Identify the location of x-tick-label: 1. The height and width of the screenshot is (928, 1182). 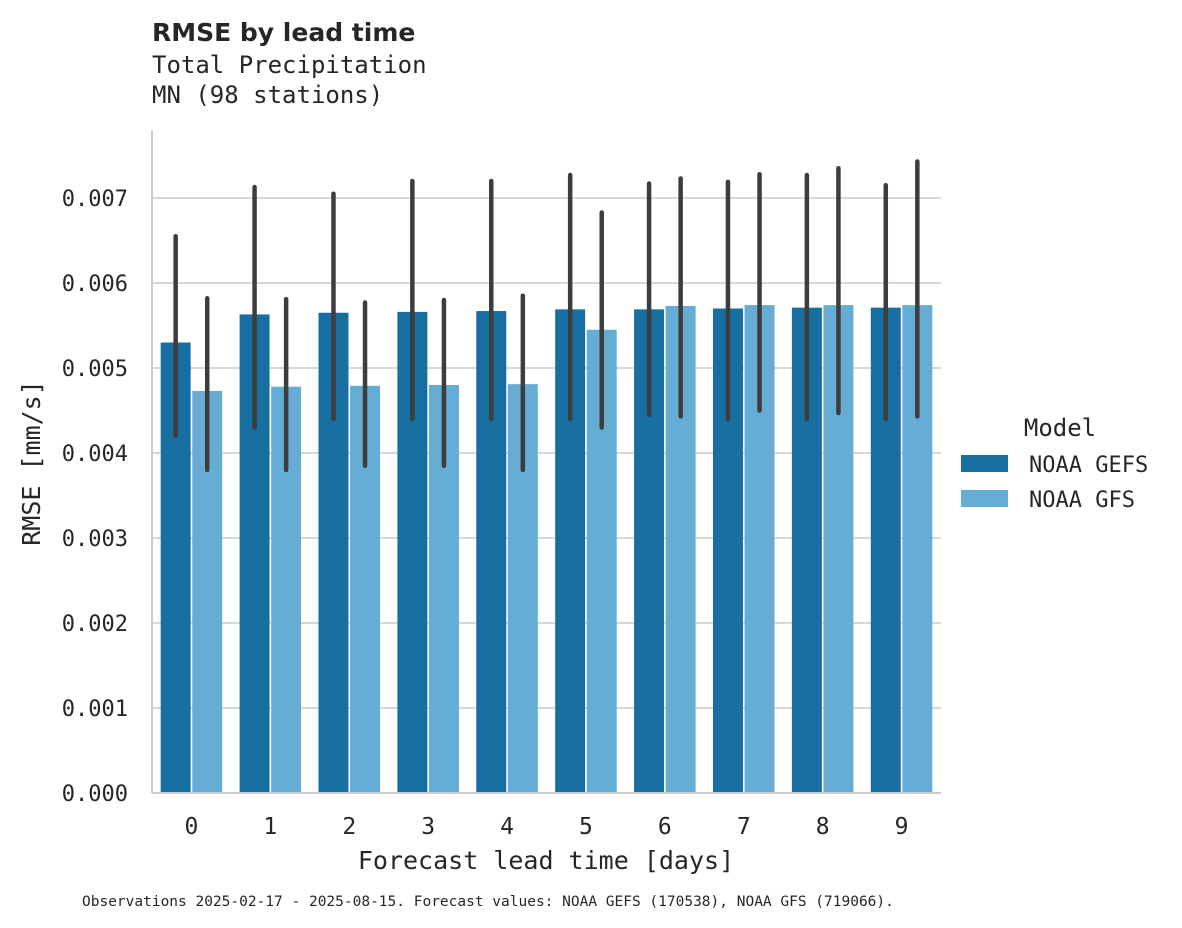
(270, 827).